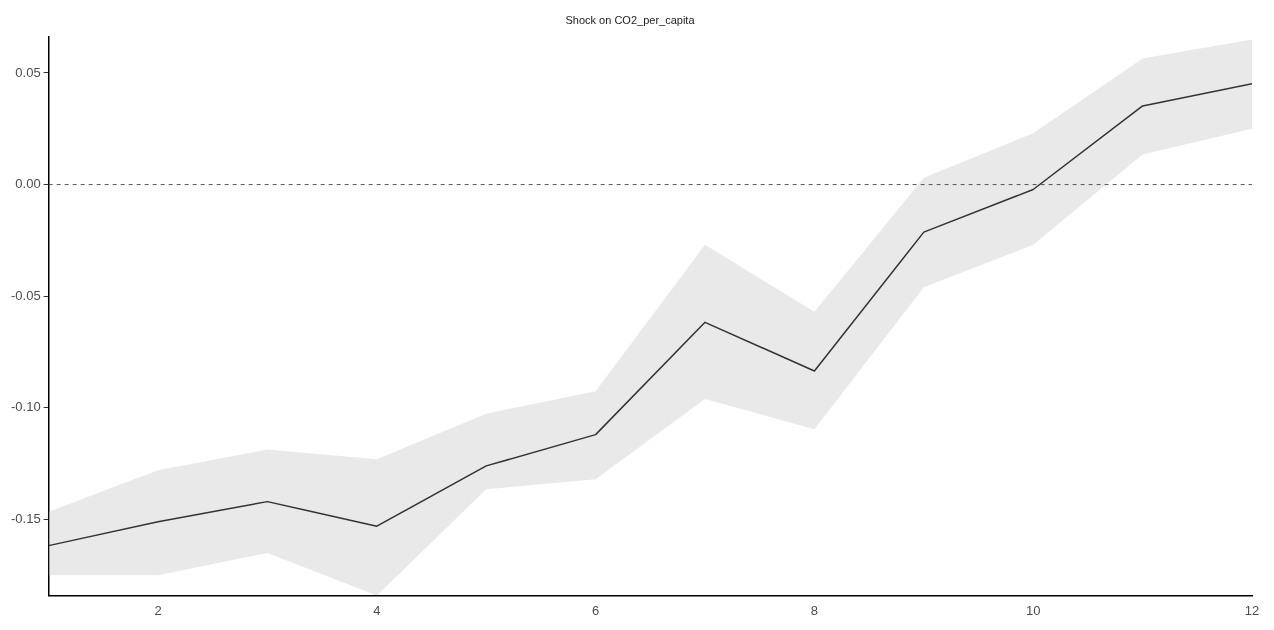 This screenshot has width=1274, height=630. What do you see at coordinates (25, 407) in the screenshot?
I see `y-tick-label: -0.10` at bounding box center [25, 407].